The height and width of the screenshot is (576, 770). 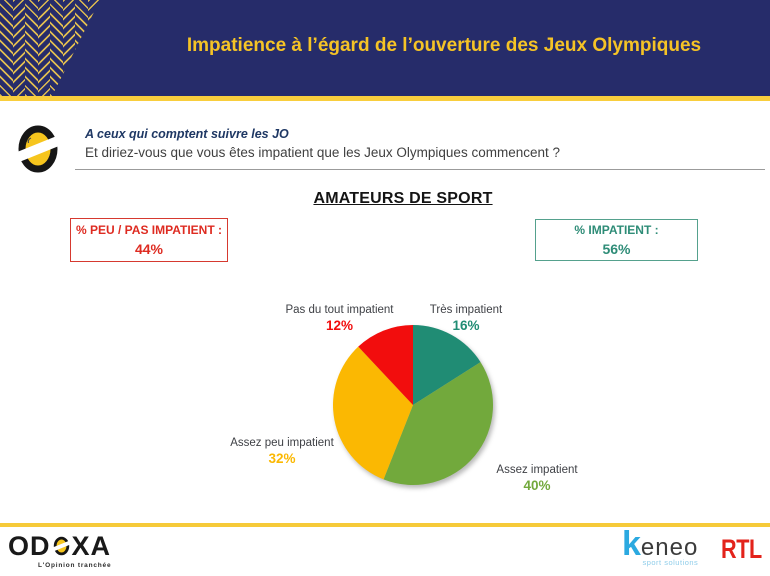 I want to click on odoxa-tagline: L'Opinion tranchée, so click(x=75, y=565).